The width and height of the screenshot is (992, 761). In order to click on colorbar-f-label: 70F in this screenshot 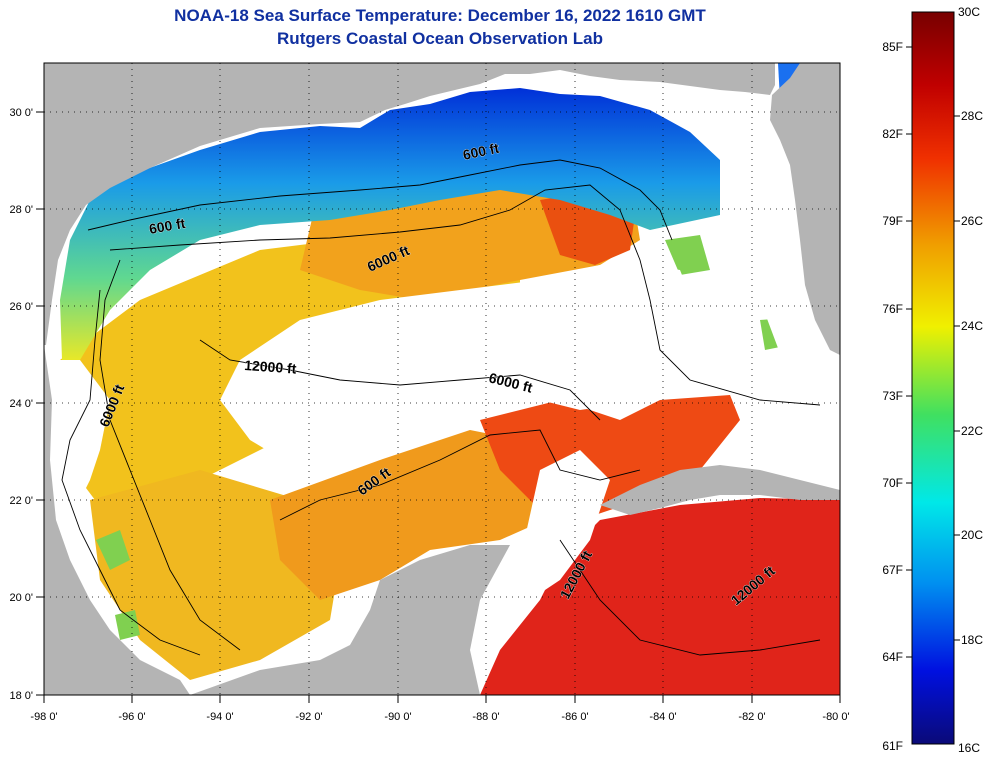, I will do `click(892, 483)`.